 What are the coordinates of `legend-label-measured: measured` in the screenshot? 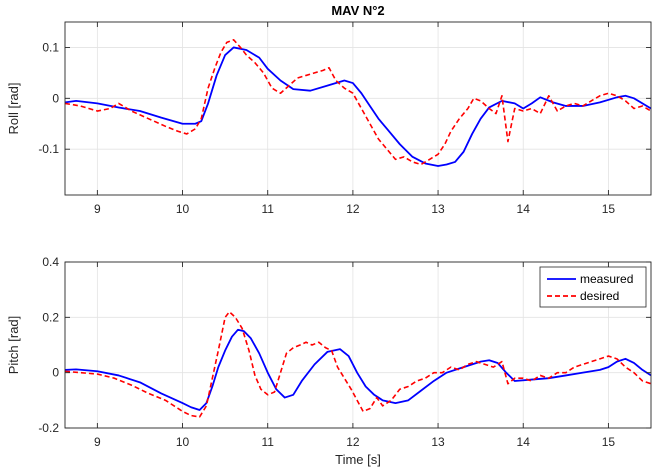 It's located at (606, 279).